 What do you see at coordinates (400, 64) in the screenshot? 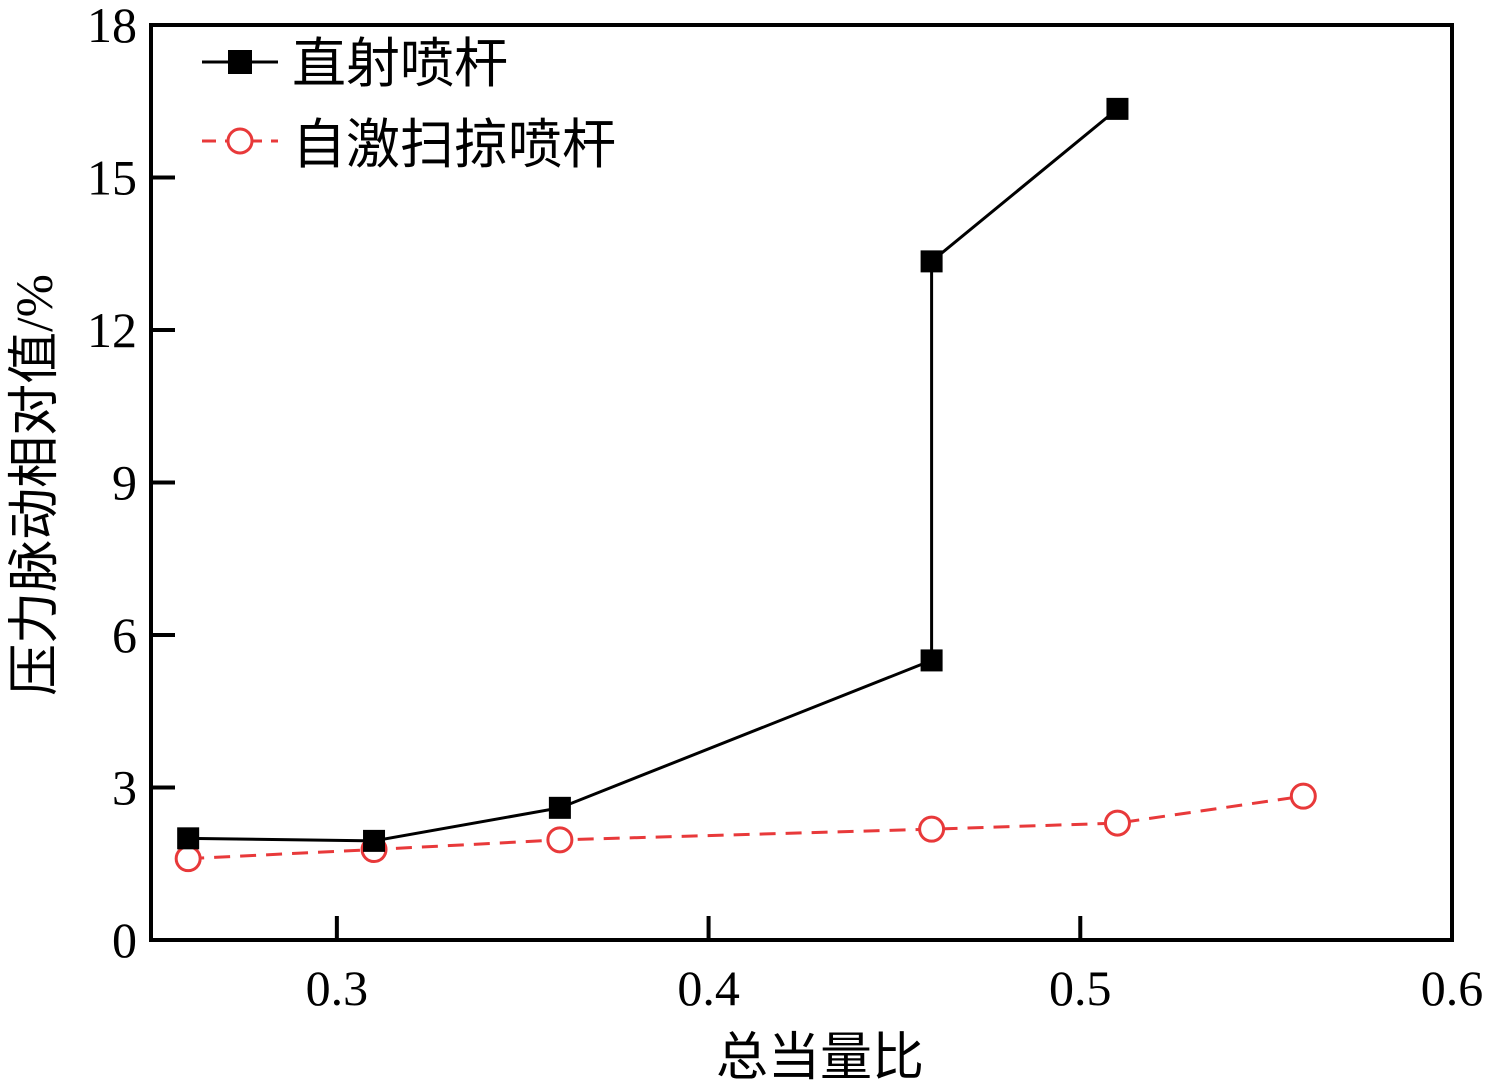
I see `legend-label-series-0: 直射喷杆` at bounding box center [400, 64].